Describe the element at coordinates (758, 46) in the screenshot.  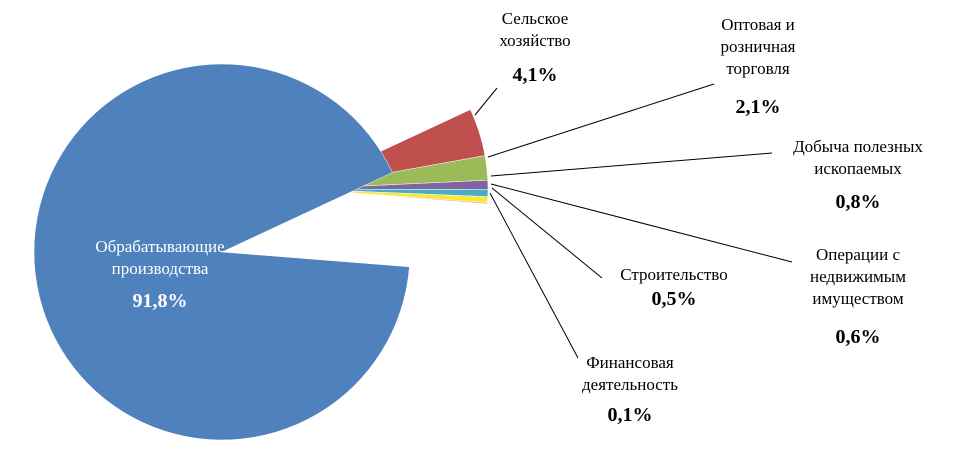
I see `slice-label: Оптовая и розничная торговля` at that location.